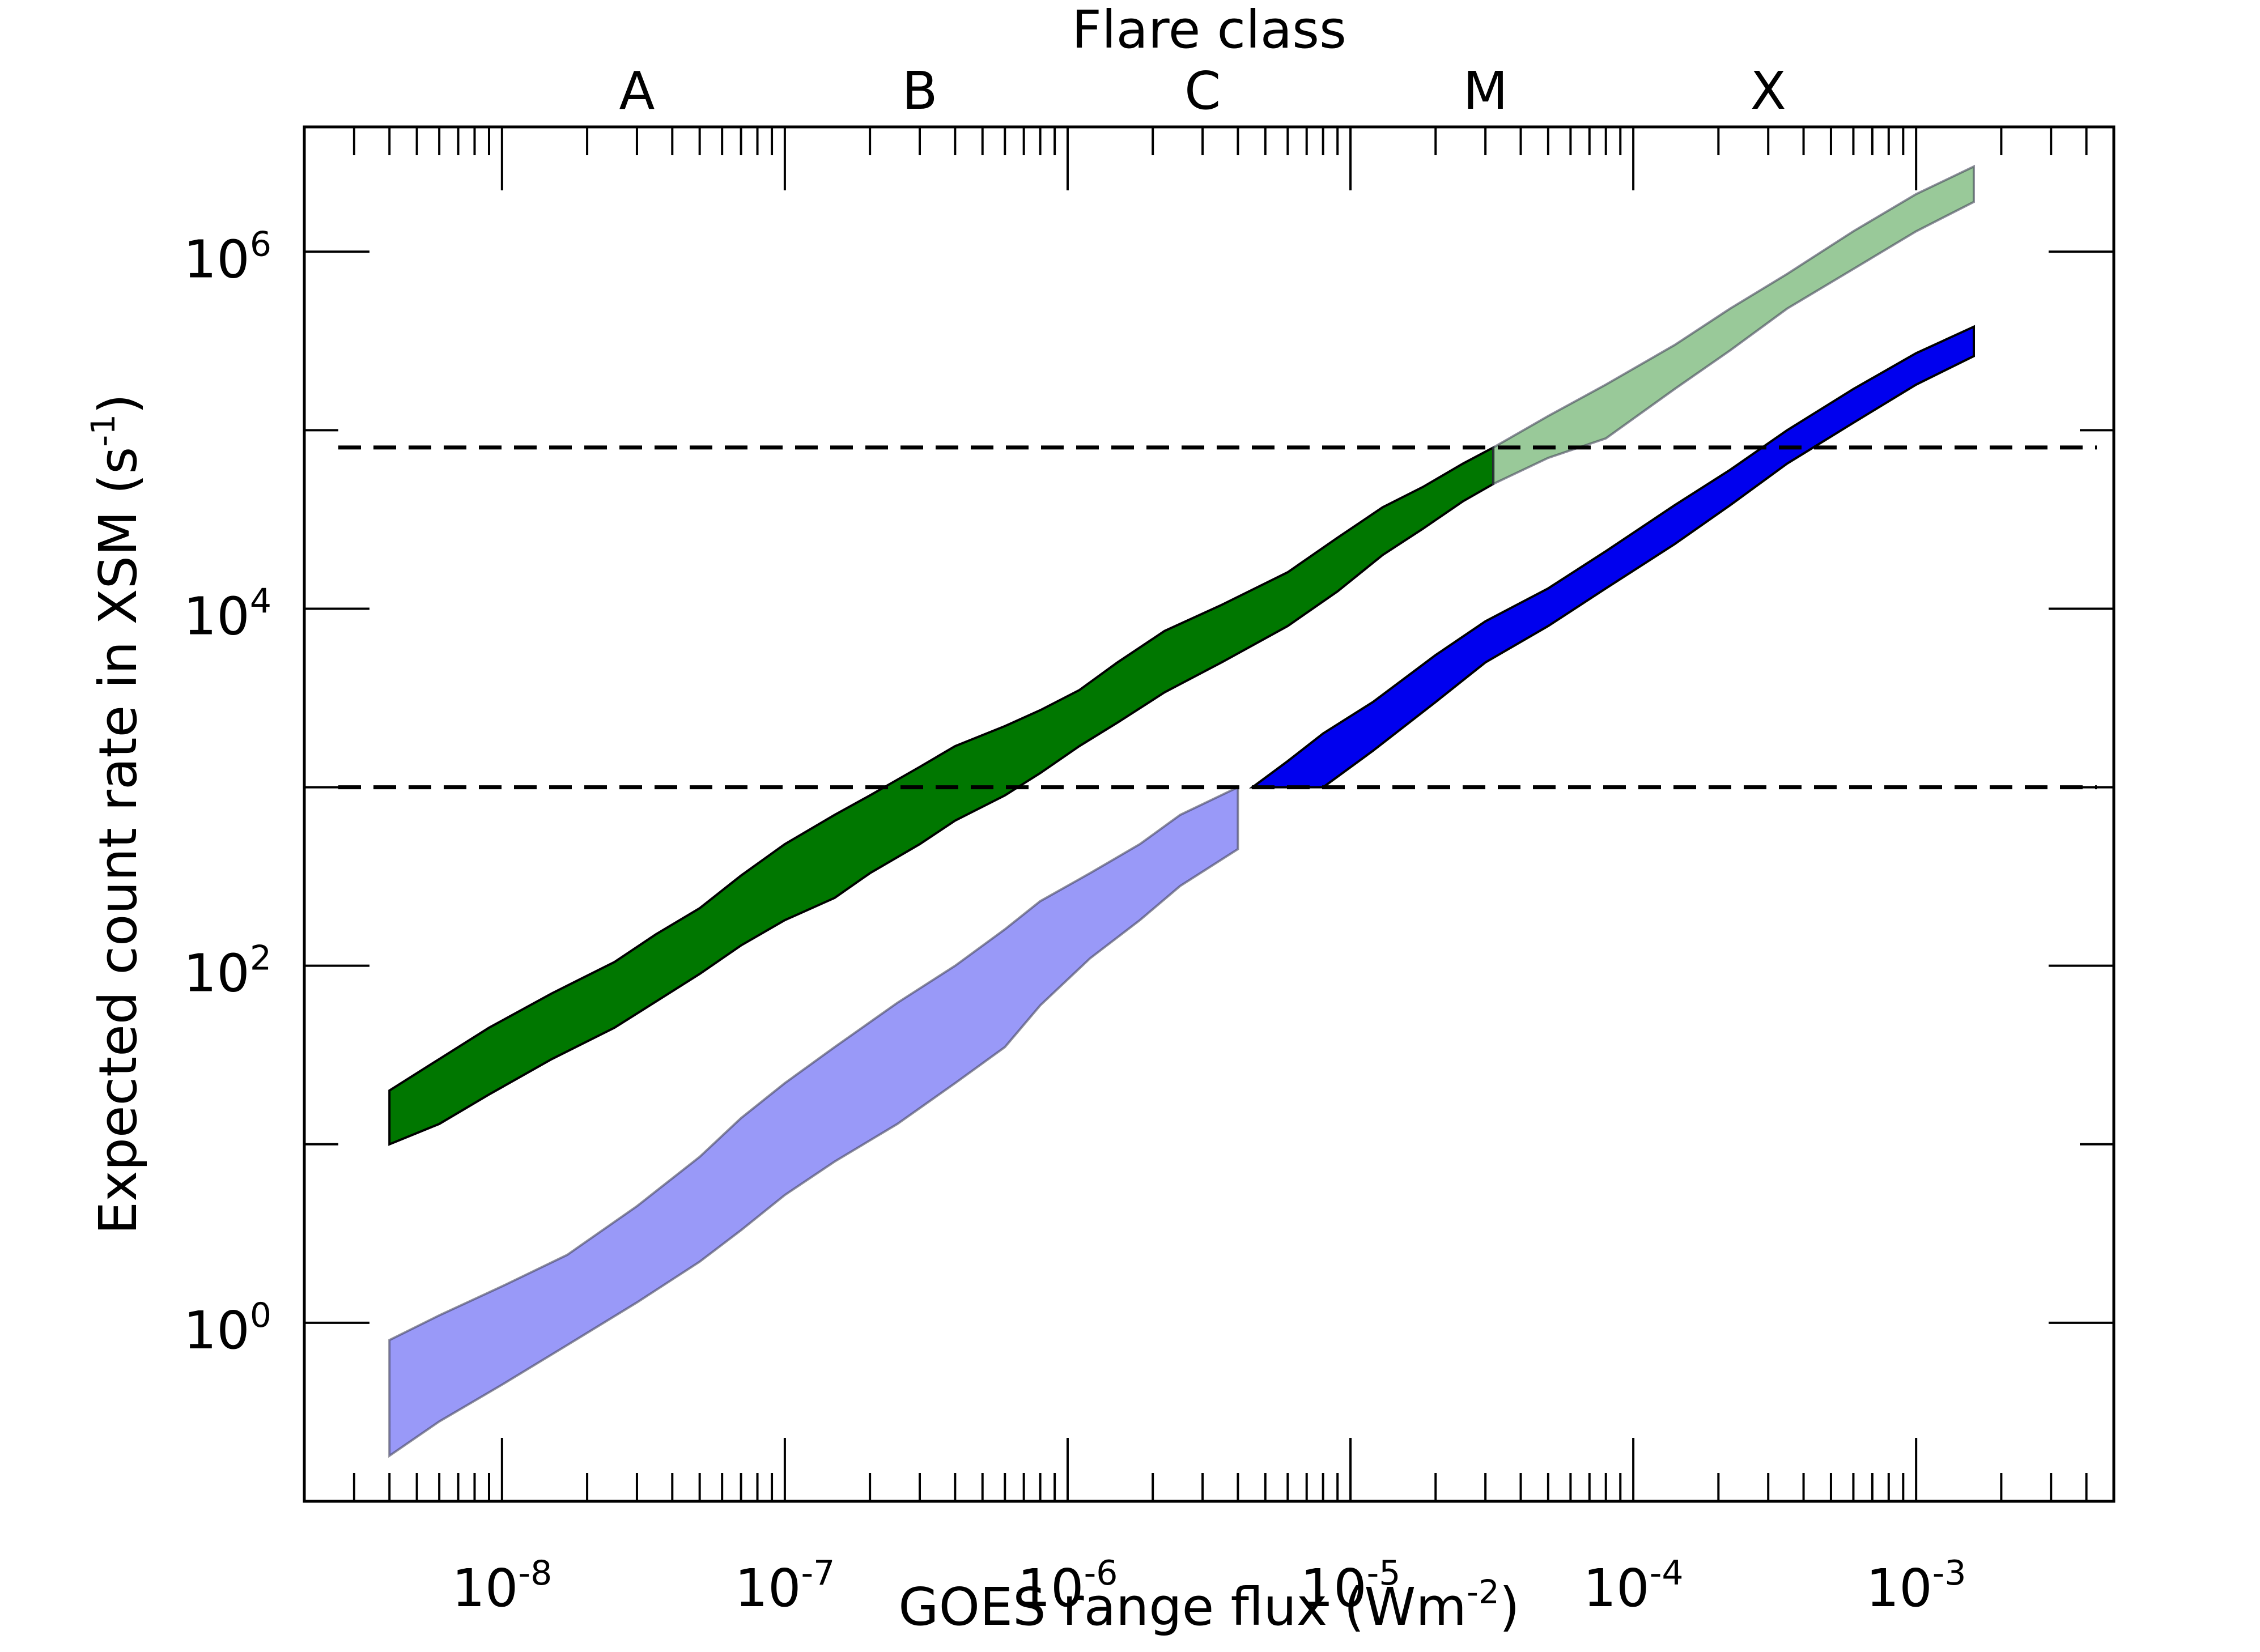 The height and width of the screenshot is (1652, 2260). What do you see at coordinates (103, 430) in the screenshot?
I see `y-axis-title-sup: -1` at bounding box center [103, 430].